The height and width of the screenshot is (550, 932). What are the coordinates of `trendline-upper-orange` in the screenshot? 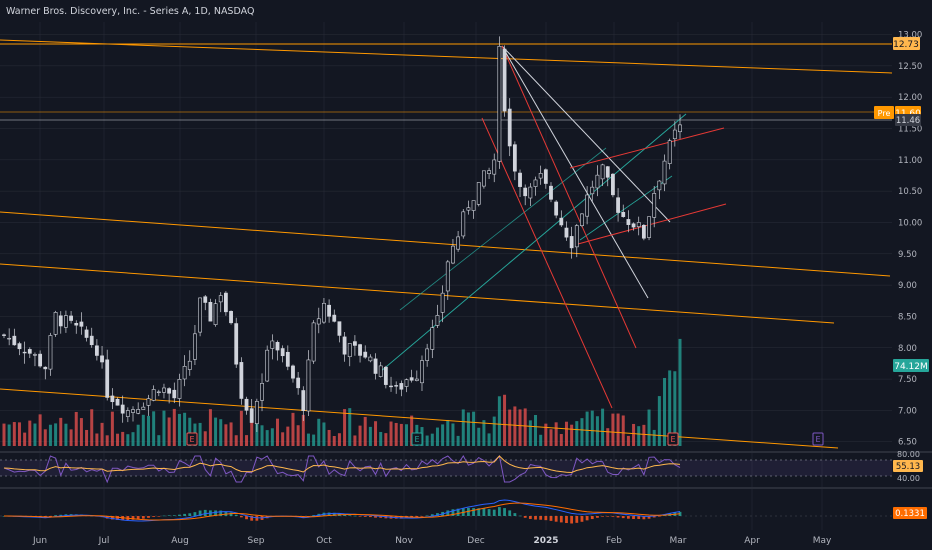 It's located at (446, 56).